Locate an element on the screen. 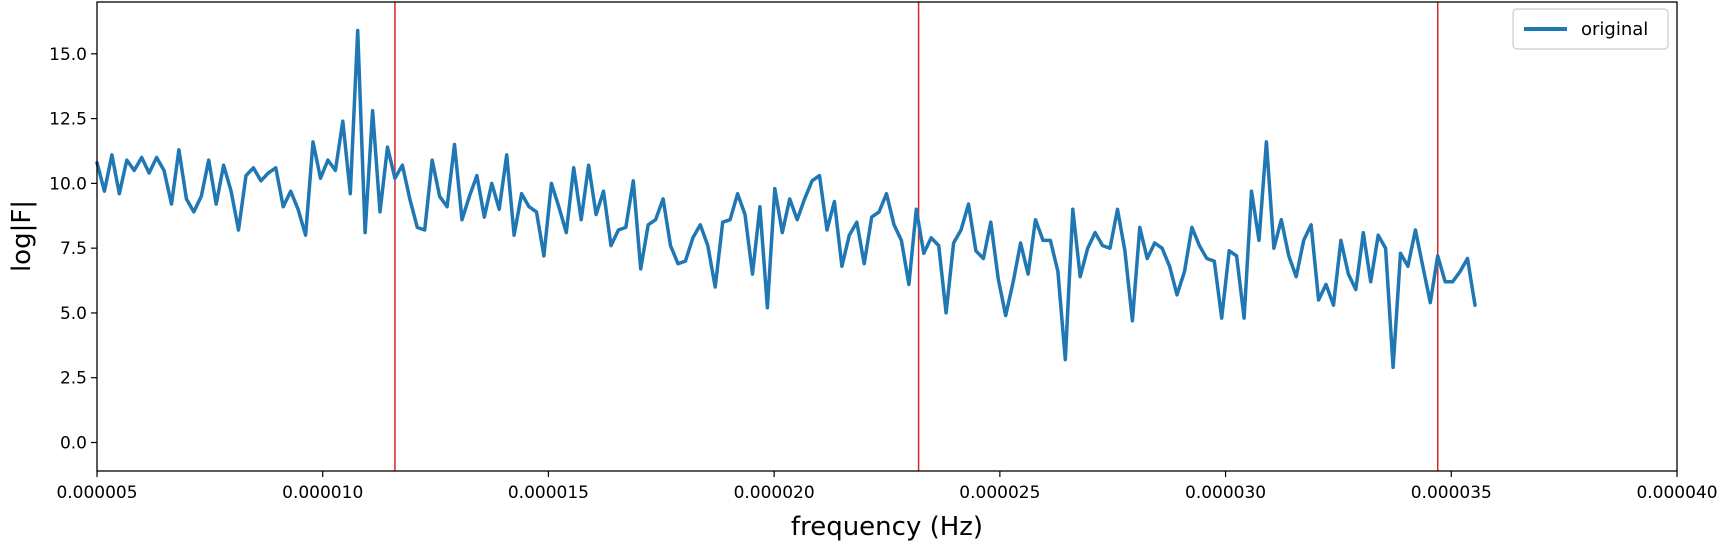  x-tick-label: 0.000020 is located at coordinates (774, 493).